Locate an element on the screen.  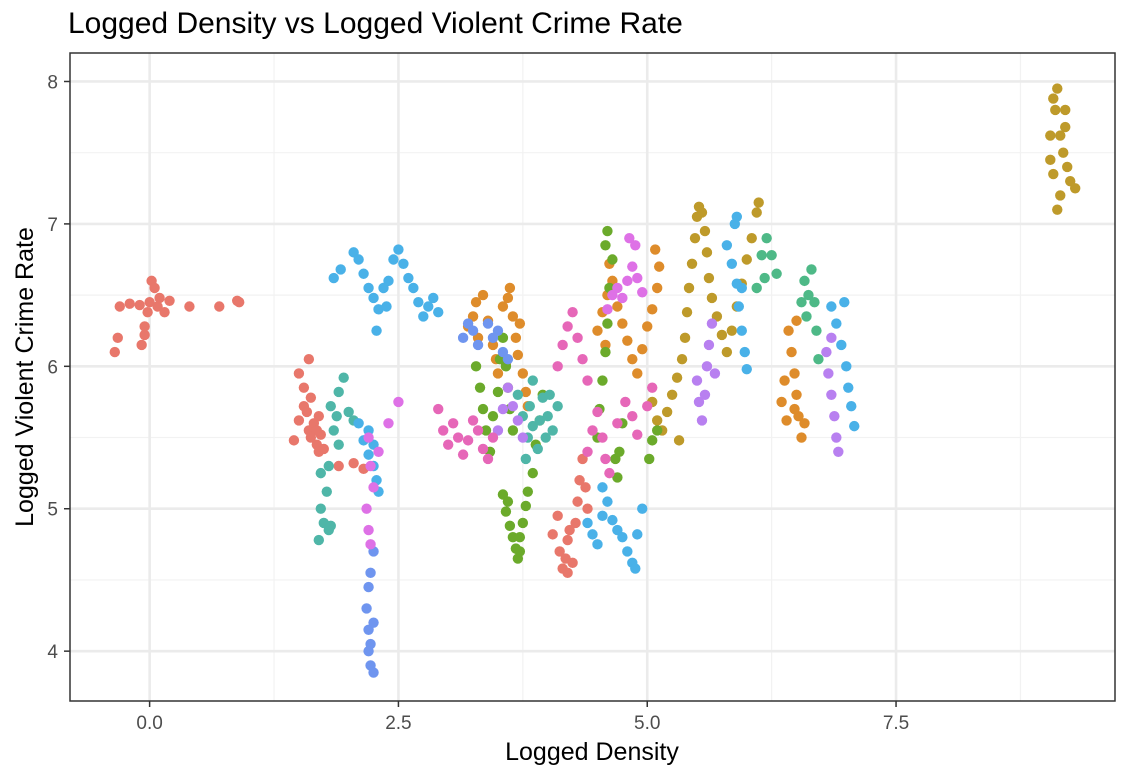
x-tick-label: 0.0 is located at coordinates (149, 723).